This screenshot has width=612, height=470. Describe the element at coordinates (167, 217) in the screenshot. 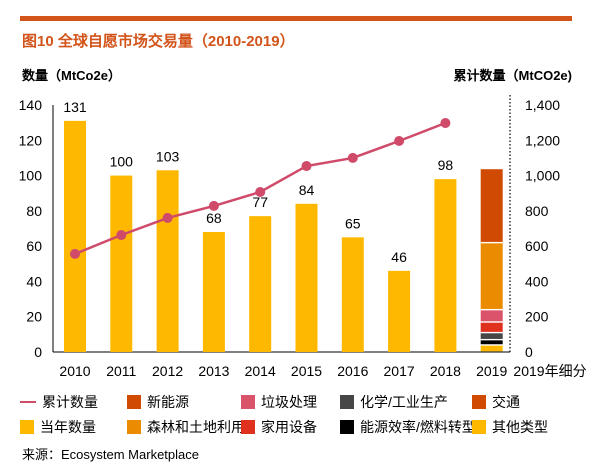

I see `cumulative-point-2012` at that location.